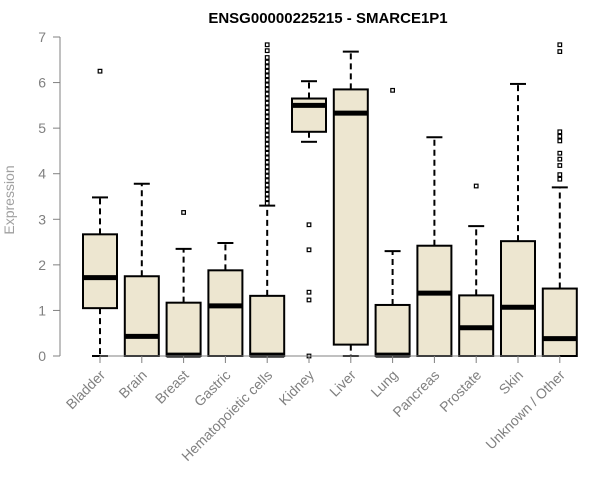 Image resolution: width=600 pixels, height=500 pixels. I want to click on x-tick-label: Lung, so click(383, 383).